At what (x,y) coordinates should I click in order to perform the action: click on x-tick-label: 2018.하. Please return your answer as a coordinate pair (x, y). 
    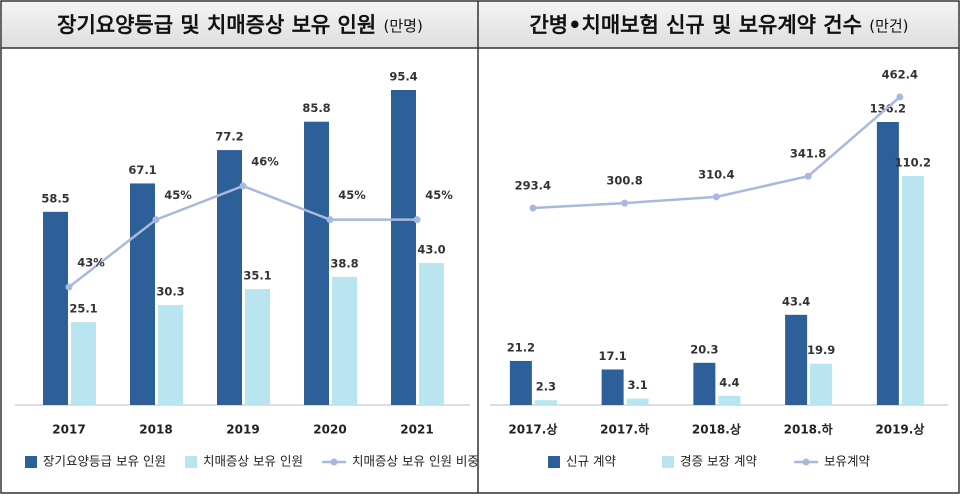
    Looking at the image, I should click on (808, 429).